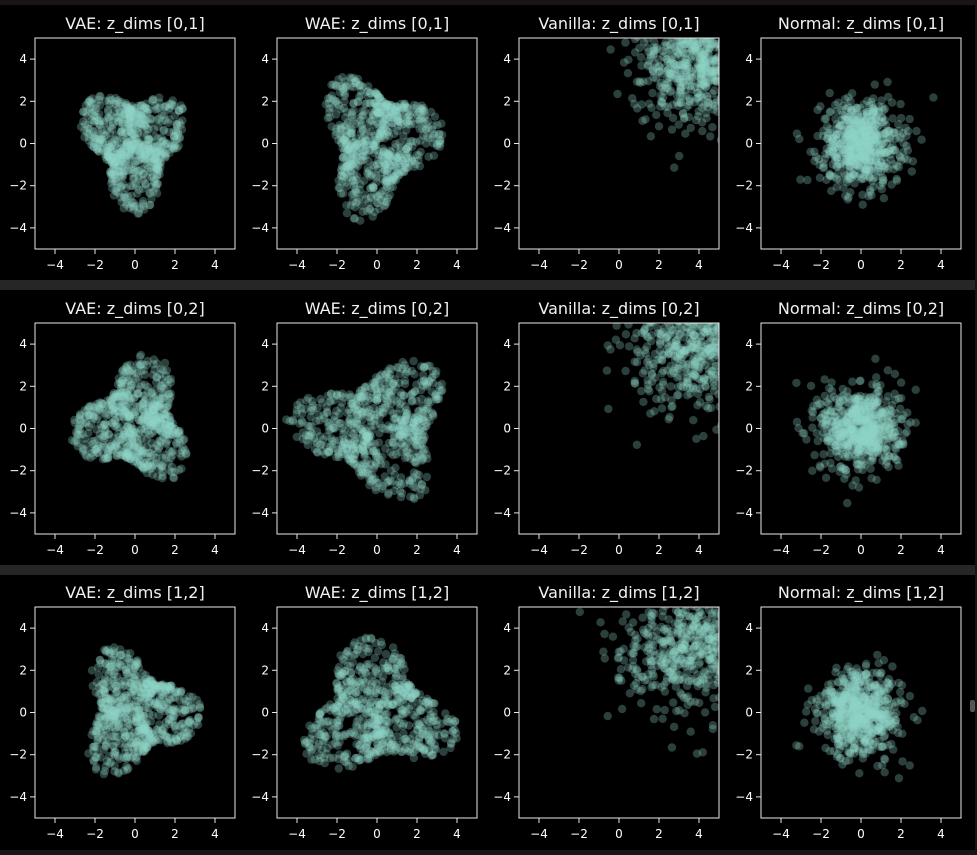 This screenshot has width=977, height=855. What do you see at coordinates (749, 101) in the screenshot?
I see `y-tick-label: 2` at bounding box center [749, 101].